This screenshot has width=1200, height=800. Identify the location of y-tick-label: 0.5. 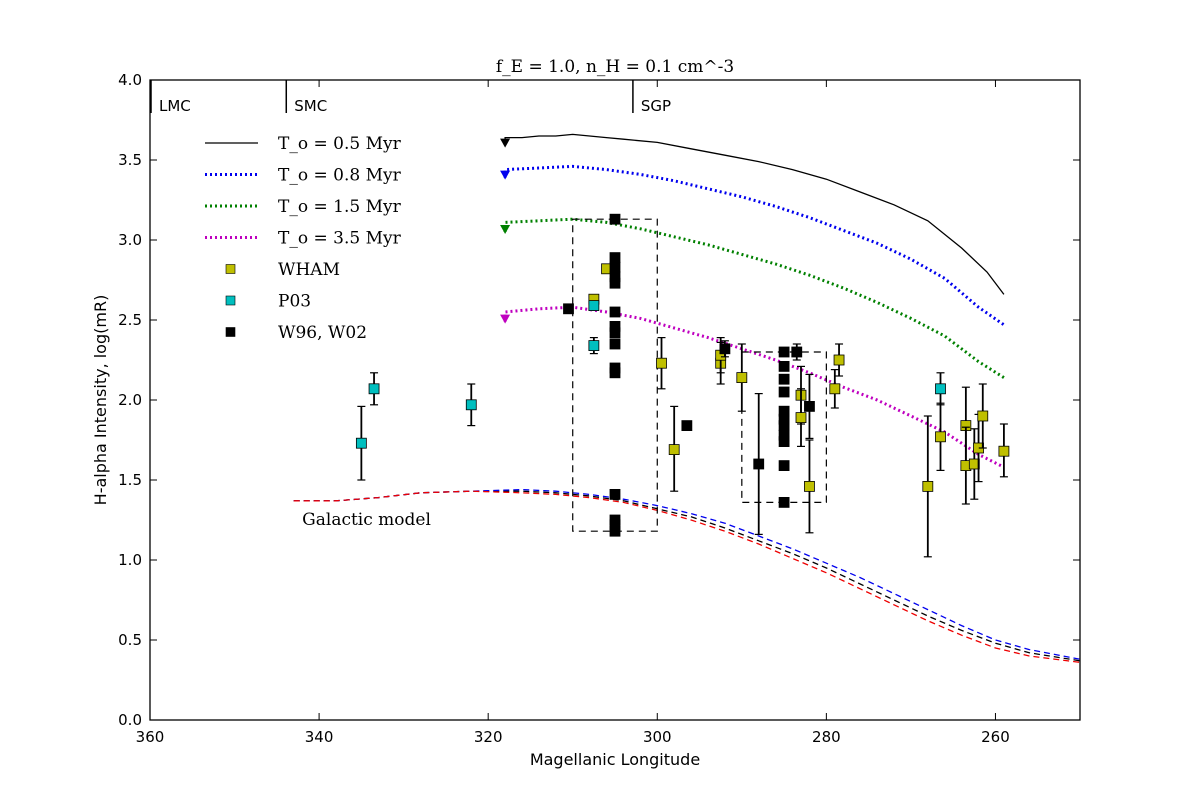
(130, 640).